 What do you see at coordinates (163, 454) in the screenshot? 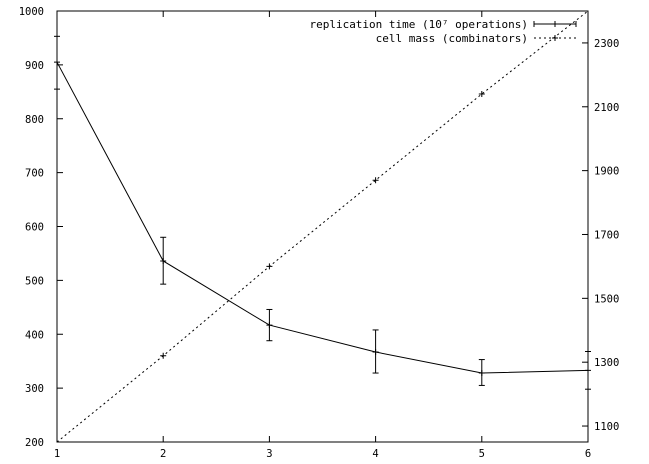
I see `x-tick-label: 2` at bounding box center [163, 454].